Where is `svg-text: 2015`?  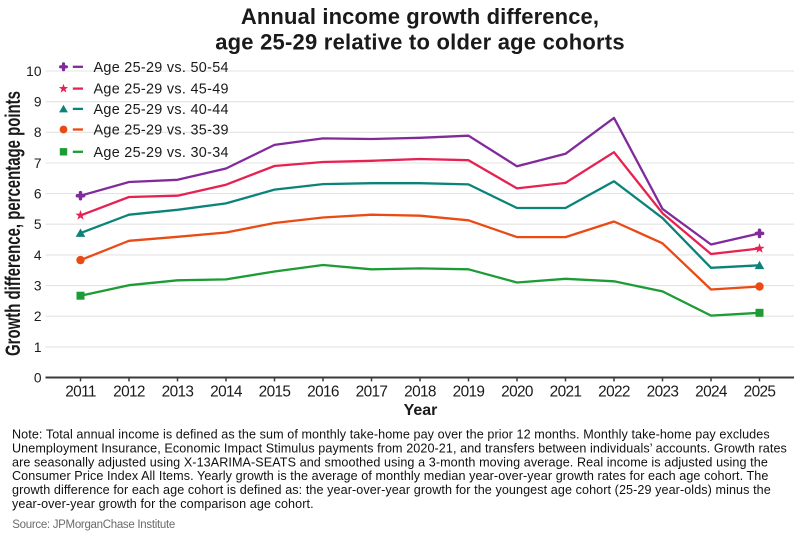 svg-text: 2015 is located at coordinates (275, 392).